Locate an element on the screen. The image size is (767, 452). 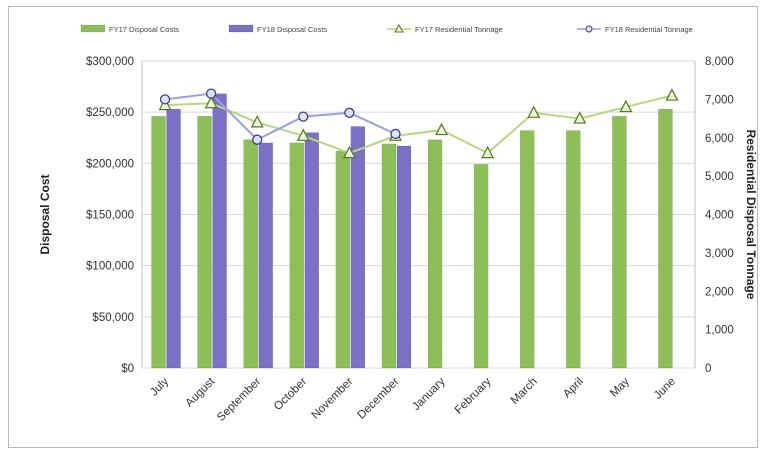
x-tick-label: March is located at coordinates (524, 391).